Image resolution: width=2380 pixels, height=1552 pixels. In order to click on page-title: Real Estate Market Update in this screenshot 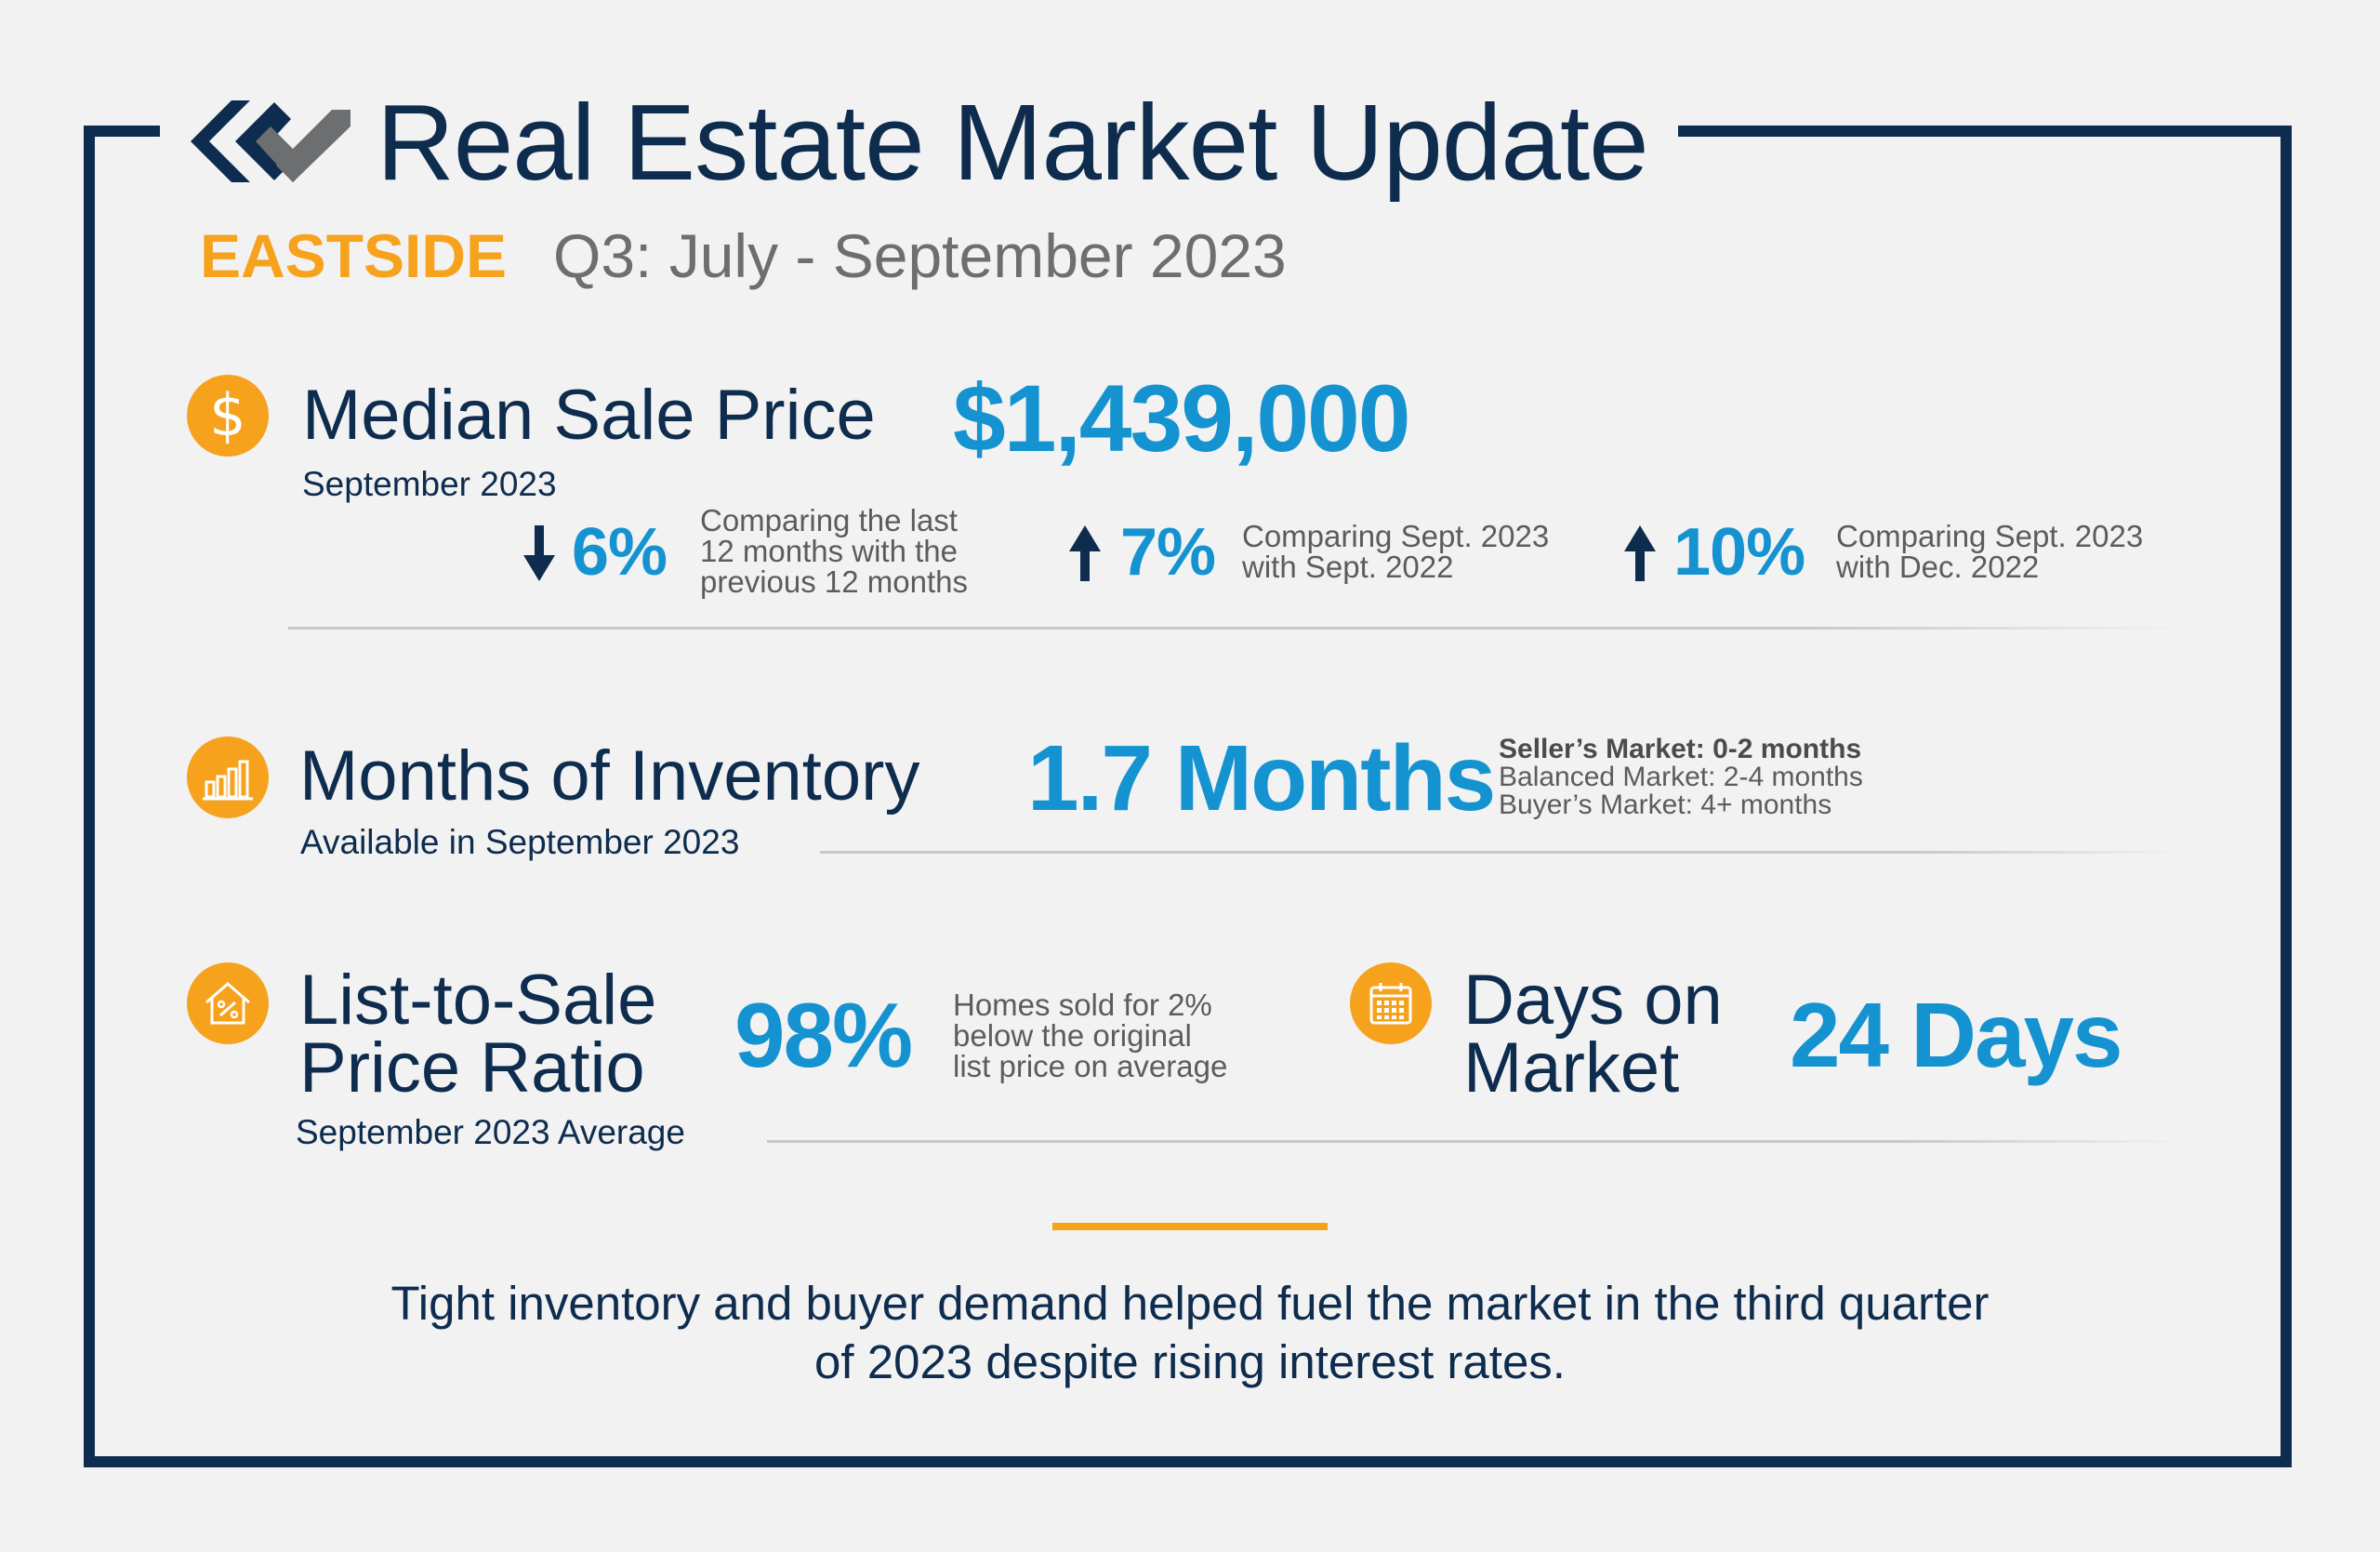, I will do `click(1013, 142)`.